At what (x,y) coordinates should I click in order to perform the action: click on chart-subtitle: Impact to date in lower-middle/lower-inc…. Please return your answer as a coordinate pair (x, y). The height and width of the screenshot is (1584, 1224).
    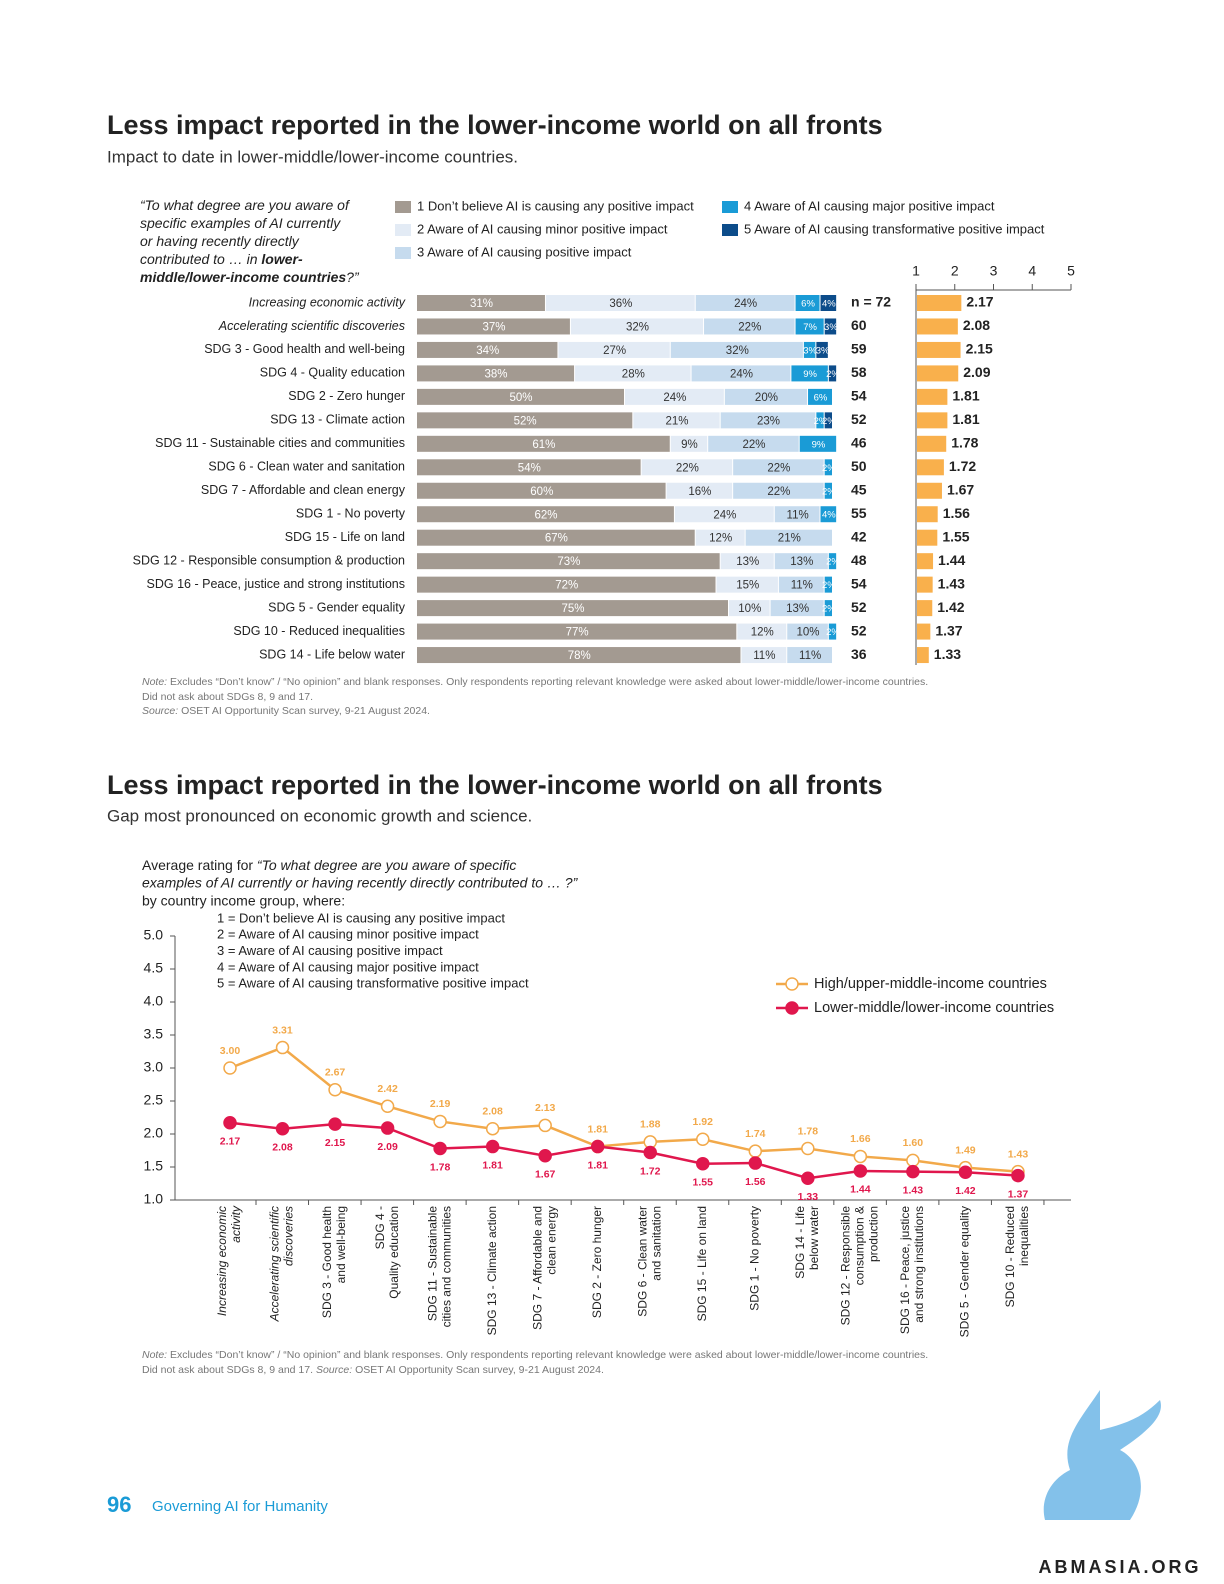
    Looking at the image, I should click on (312, 156).